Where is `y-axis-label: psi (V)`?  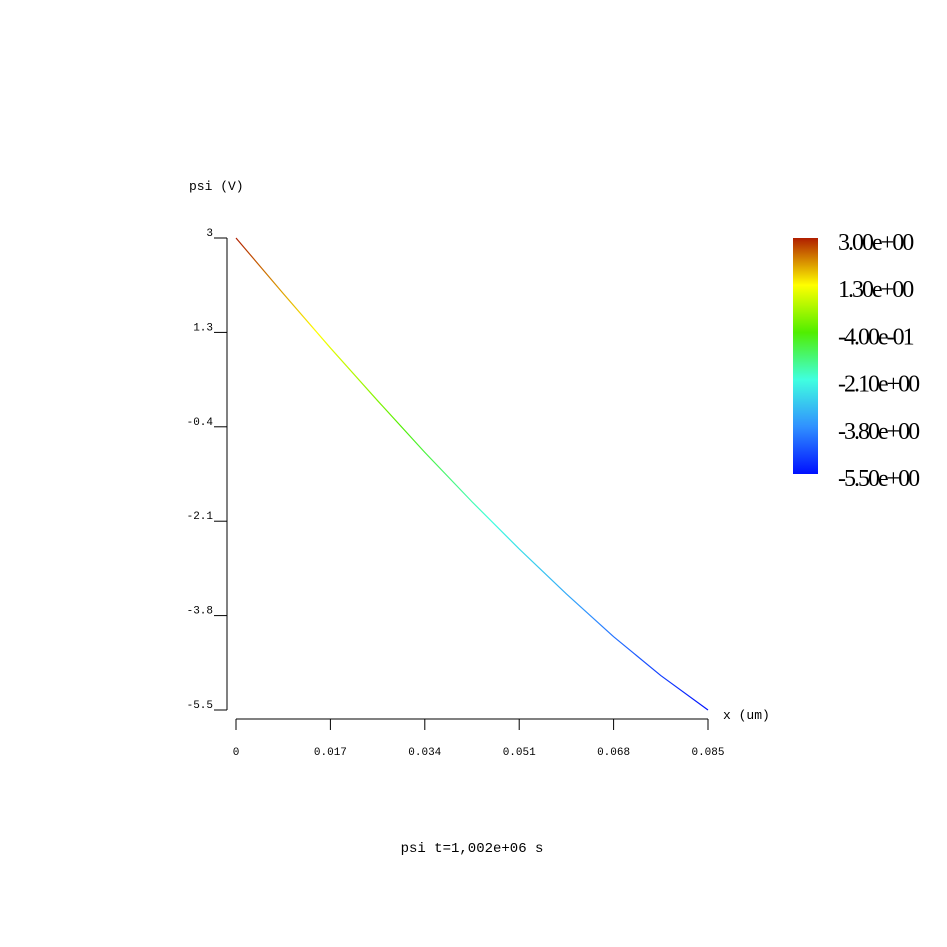 y-axis-label: psi (V) is located at coordinates (216, 186).